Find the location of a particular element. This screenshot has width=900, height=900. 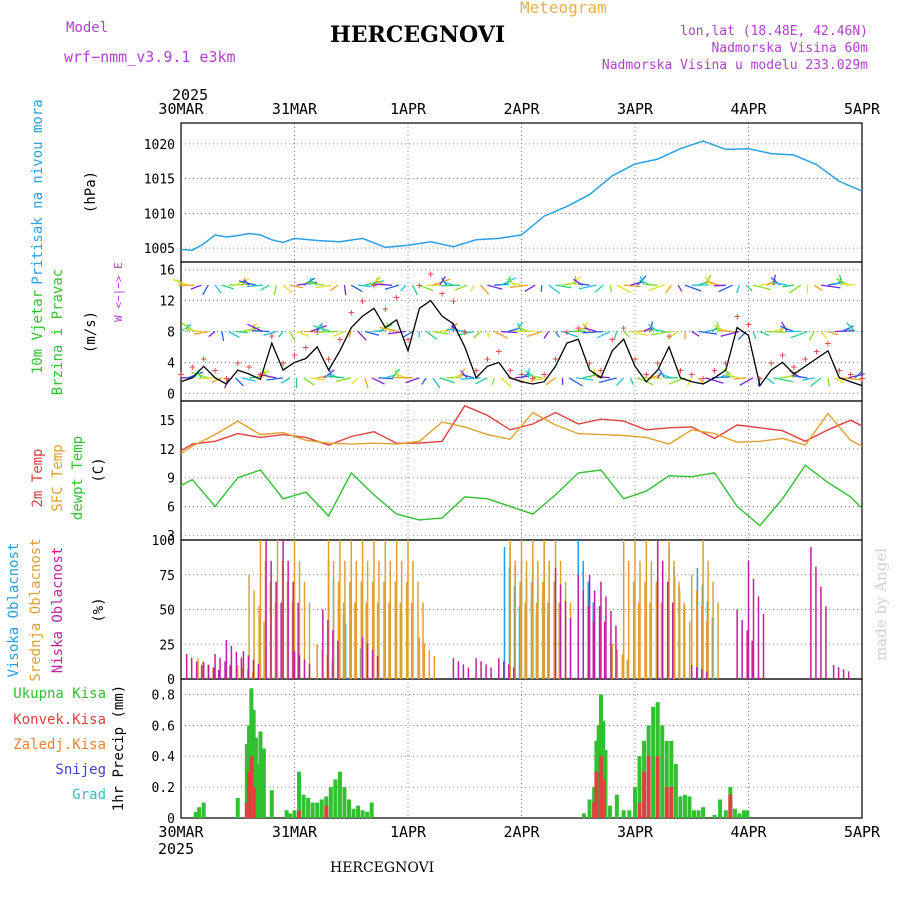

sfc-temp-line is located at coordinates (521, 433).